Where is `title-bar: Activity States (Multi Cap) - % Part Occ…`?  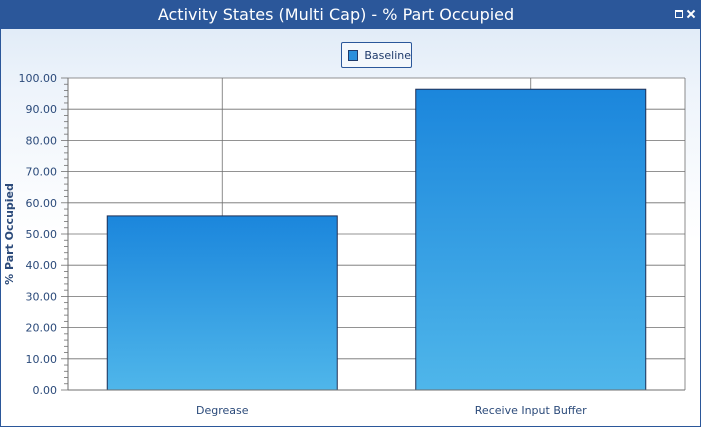 title-bar: Activity States (Multi Cap) - % Part Occ… is located at coordinates (350, 15).